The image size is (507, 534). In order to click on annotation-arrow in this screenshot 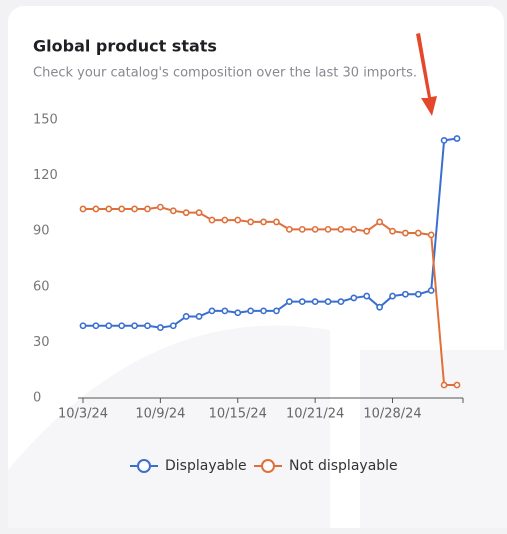, I will do `click(426, 74)`.